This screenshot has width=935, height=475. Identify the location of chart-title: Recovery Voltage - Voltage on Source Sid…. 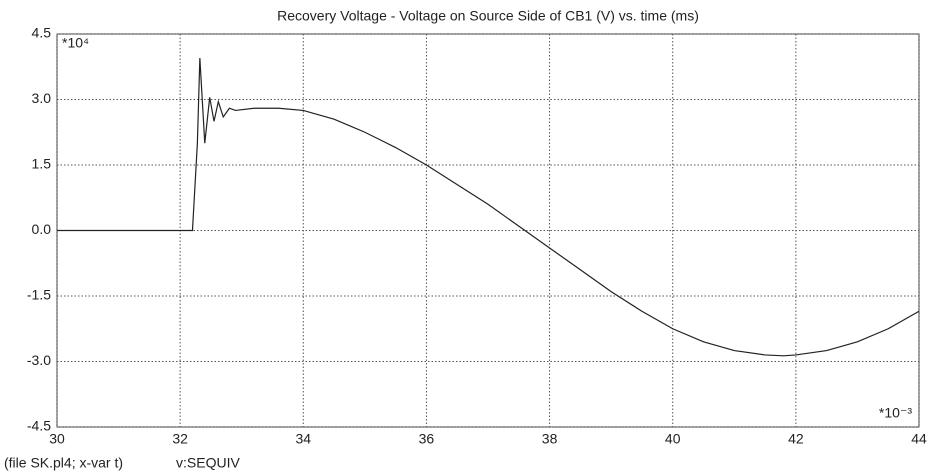
(488, 16).